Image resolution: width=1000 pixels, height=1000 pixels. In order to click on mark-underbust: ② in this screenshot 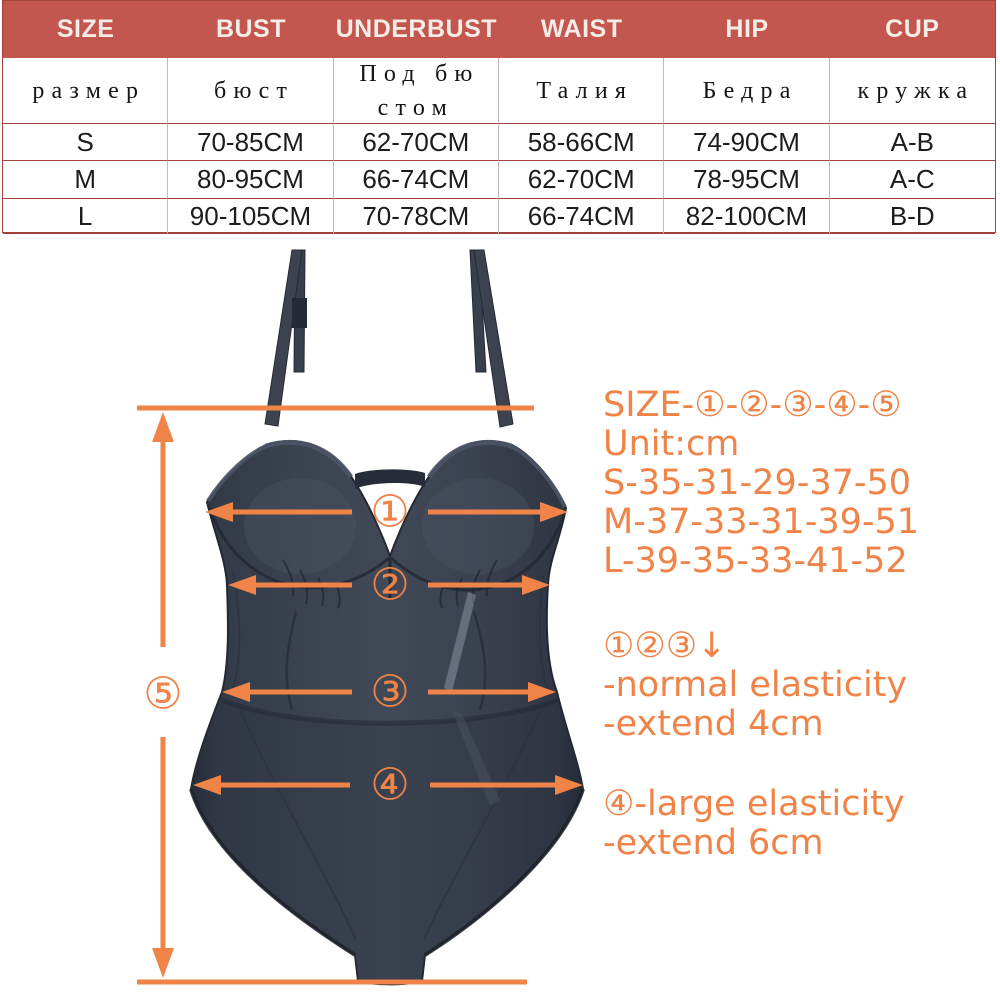, I will do `click(389, 585)`.